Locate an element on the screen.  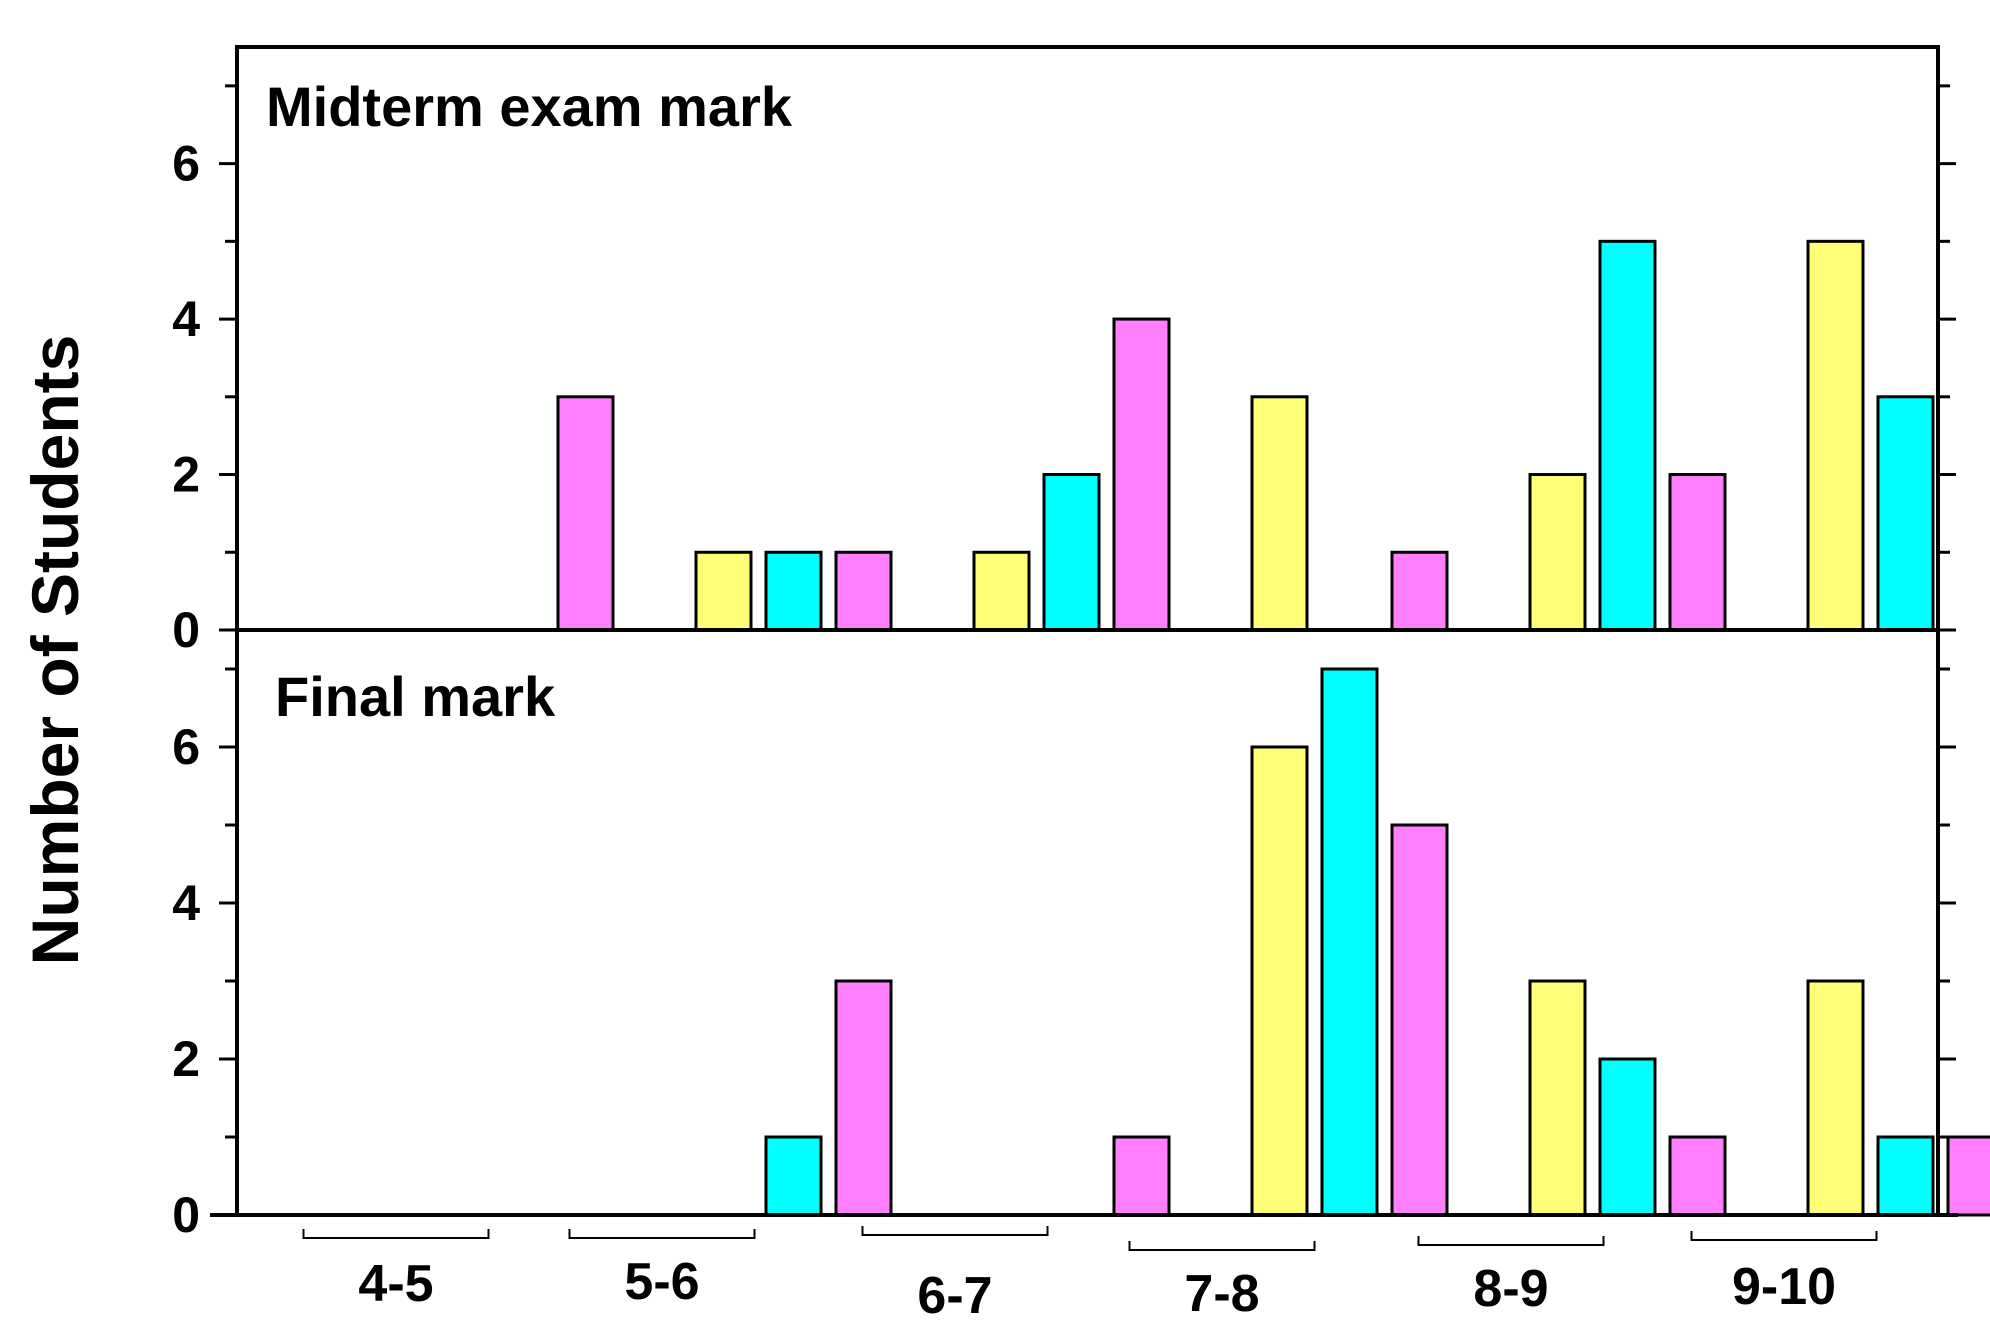
y-tick-label-p1: 0 is located at coordinates (186, 630).